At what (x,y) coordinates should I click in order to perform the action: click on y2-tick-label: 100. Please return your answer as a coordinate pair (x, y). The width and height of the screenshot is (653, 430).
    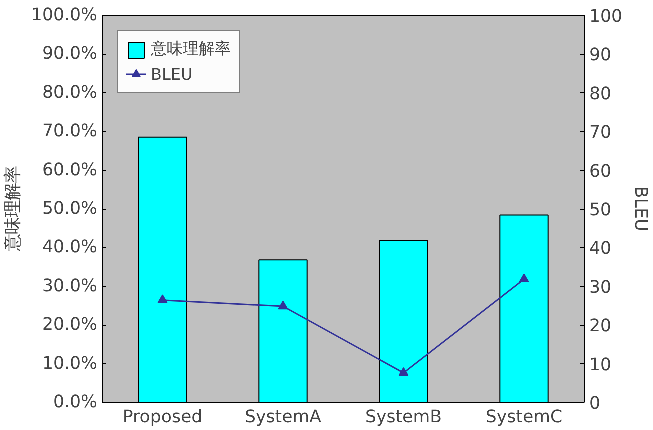
    Looking at the image, I should click on (606, 17).